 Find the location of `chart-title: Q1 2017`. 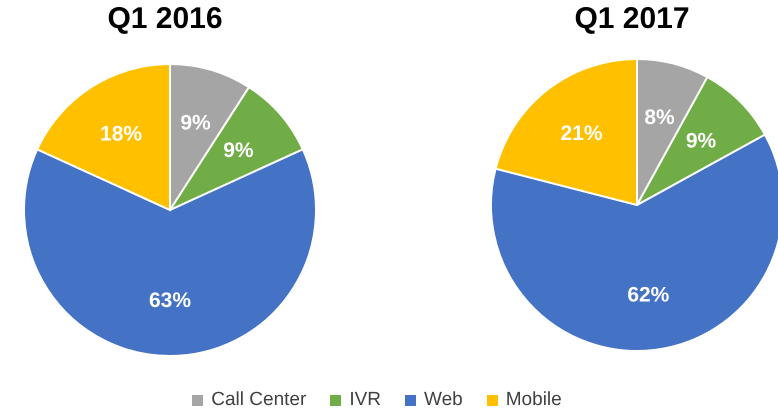

chart-title: Q1 2017 is located at coordinates (632, 19).